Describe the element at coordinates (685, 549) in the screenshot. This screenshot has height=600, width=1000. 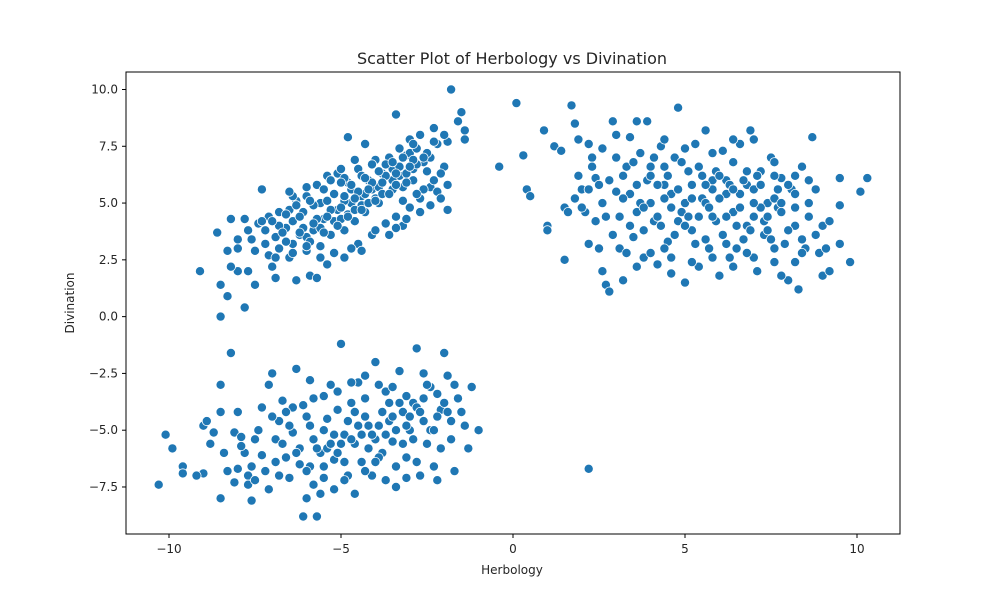
I see `x-tick-label: 5` at that location.